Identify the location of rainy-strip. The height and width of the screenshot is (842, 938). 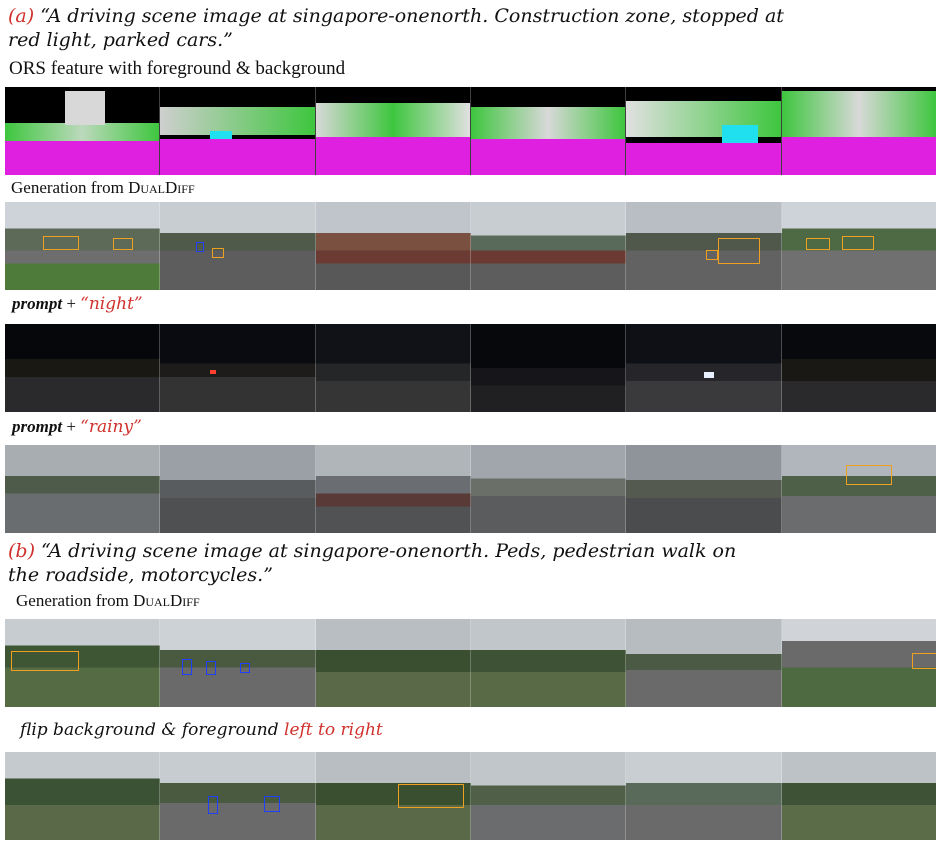
(470, 489).